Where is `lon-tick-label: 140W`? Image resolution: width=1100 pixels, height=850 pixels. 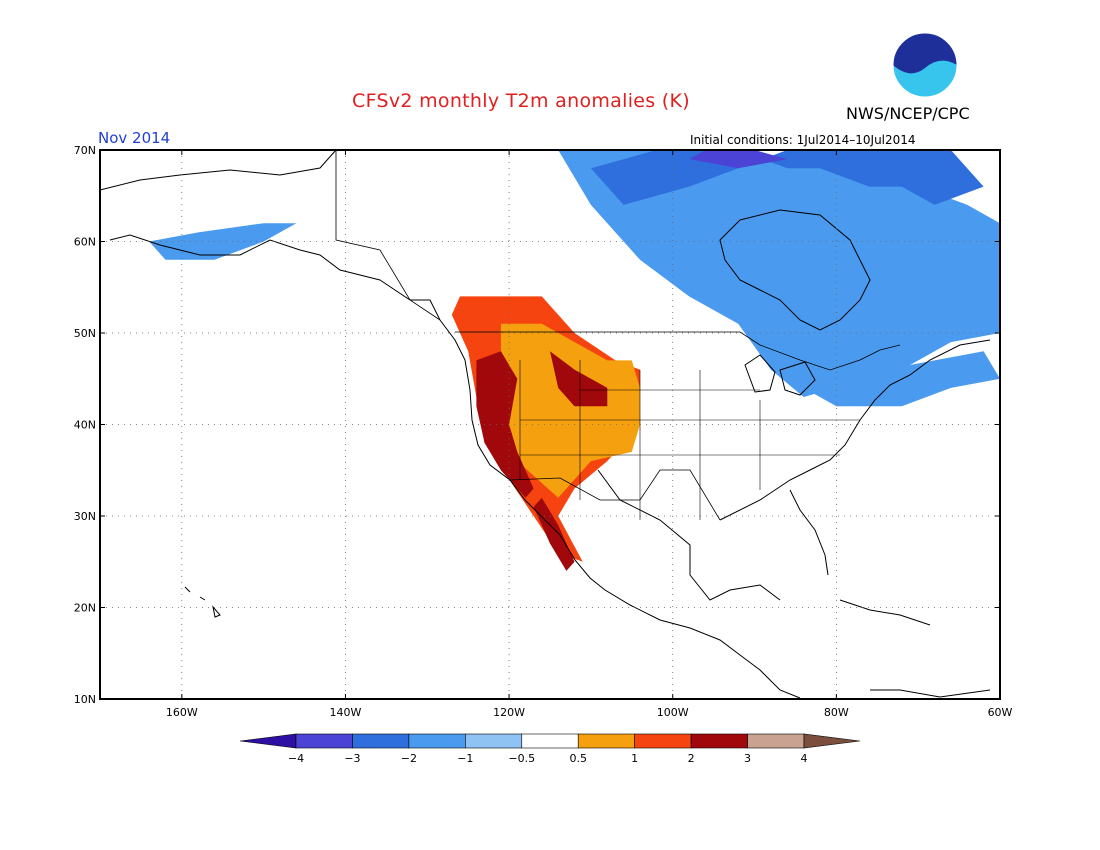 lon-tick-label: 140W is located at coordinates (346, 712).